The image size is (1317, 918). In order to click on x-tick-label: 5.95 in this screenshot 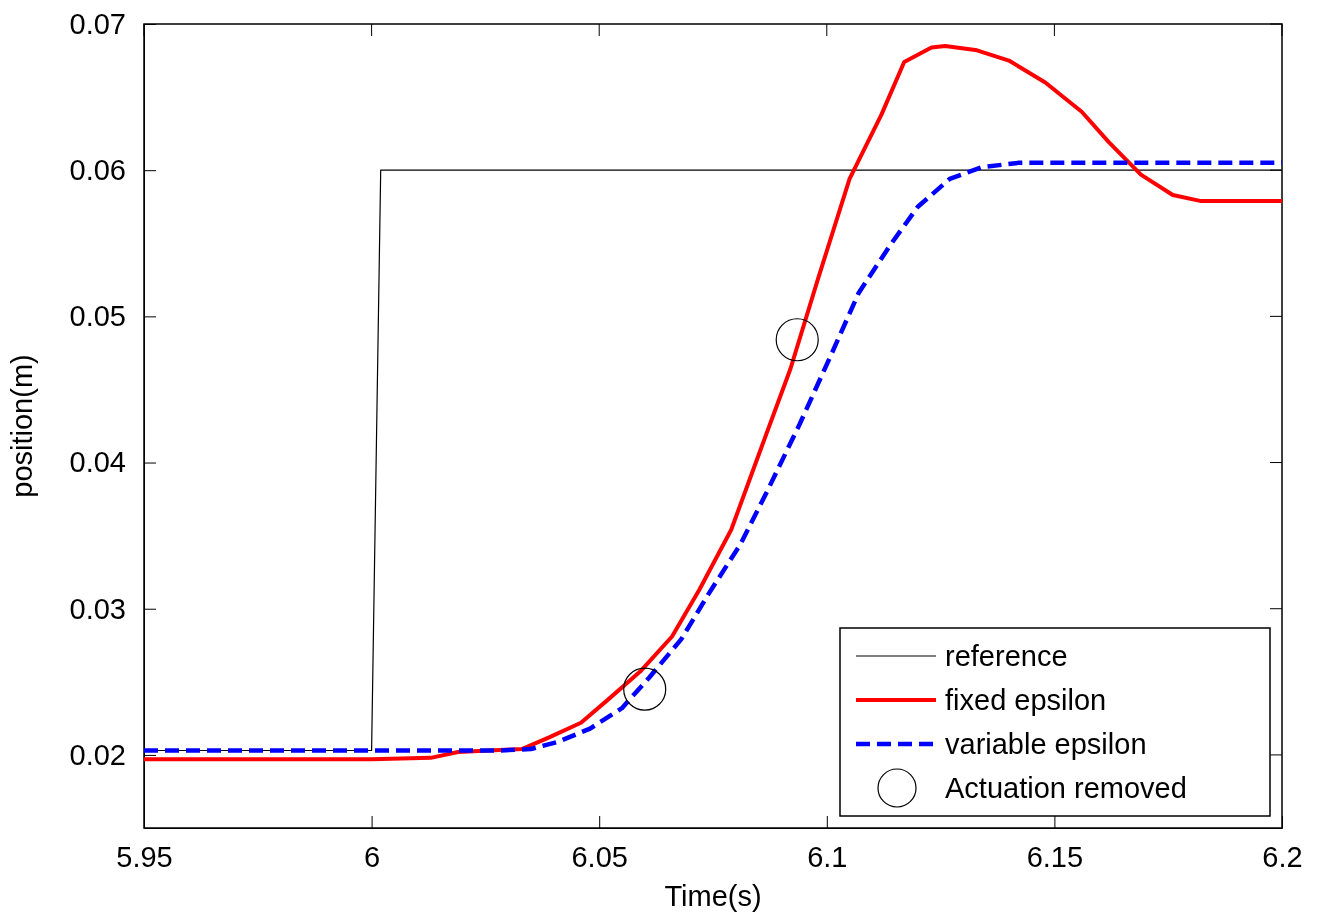, I will do `click(144, 856)`.